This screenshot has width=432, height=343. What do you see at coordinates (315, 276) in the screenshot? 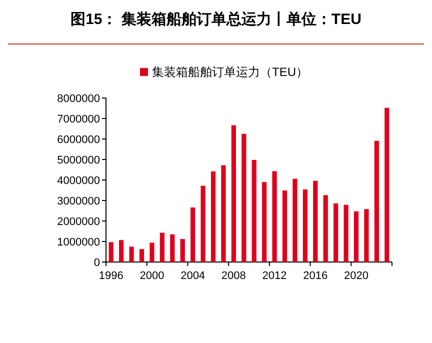
I see `x-tick-label: 2016` at bounding box center [315, 276].